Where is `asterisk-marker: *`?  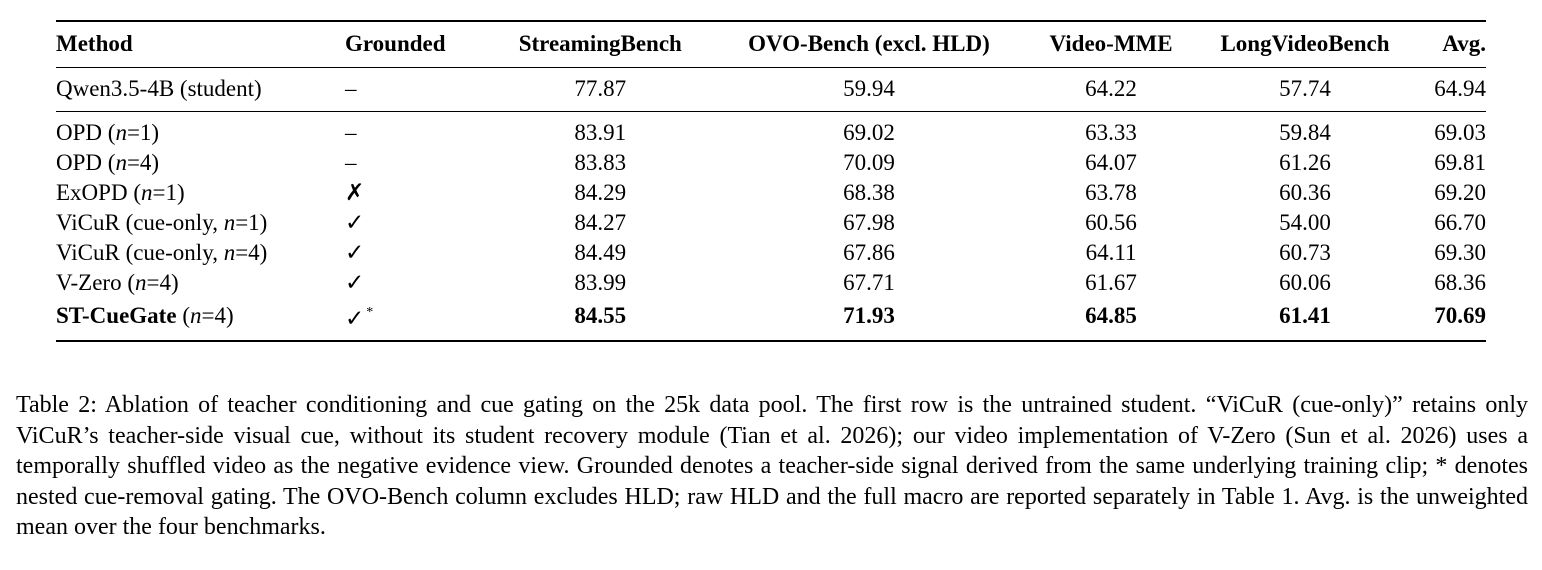
asterisk-marker: * is located at coordinates (370, 312).